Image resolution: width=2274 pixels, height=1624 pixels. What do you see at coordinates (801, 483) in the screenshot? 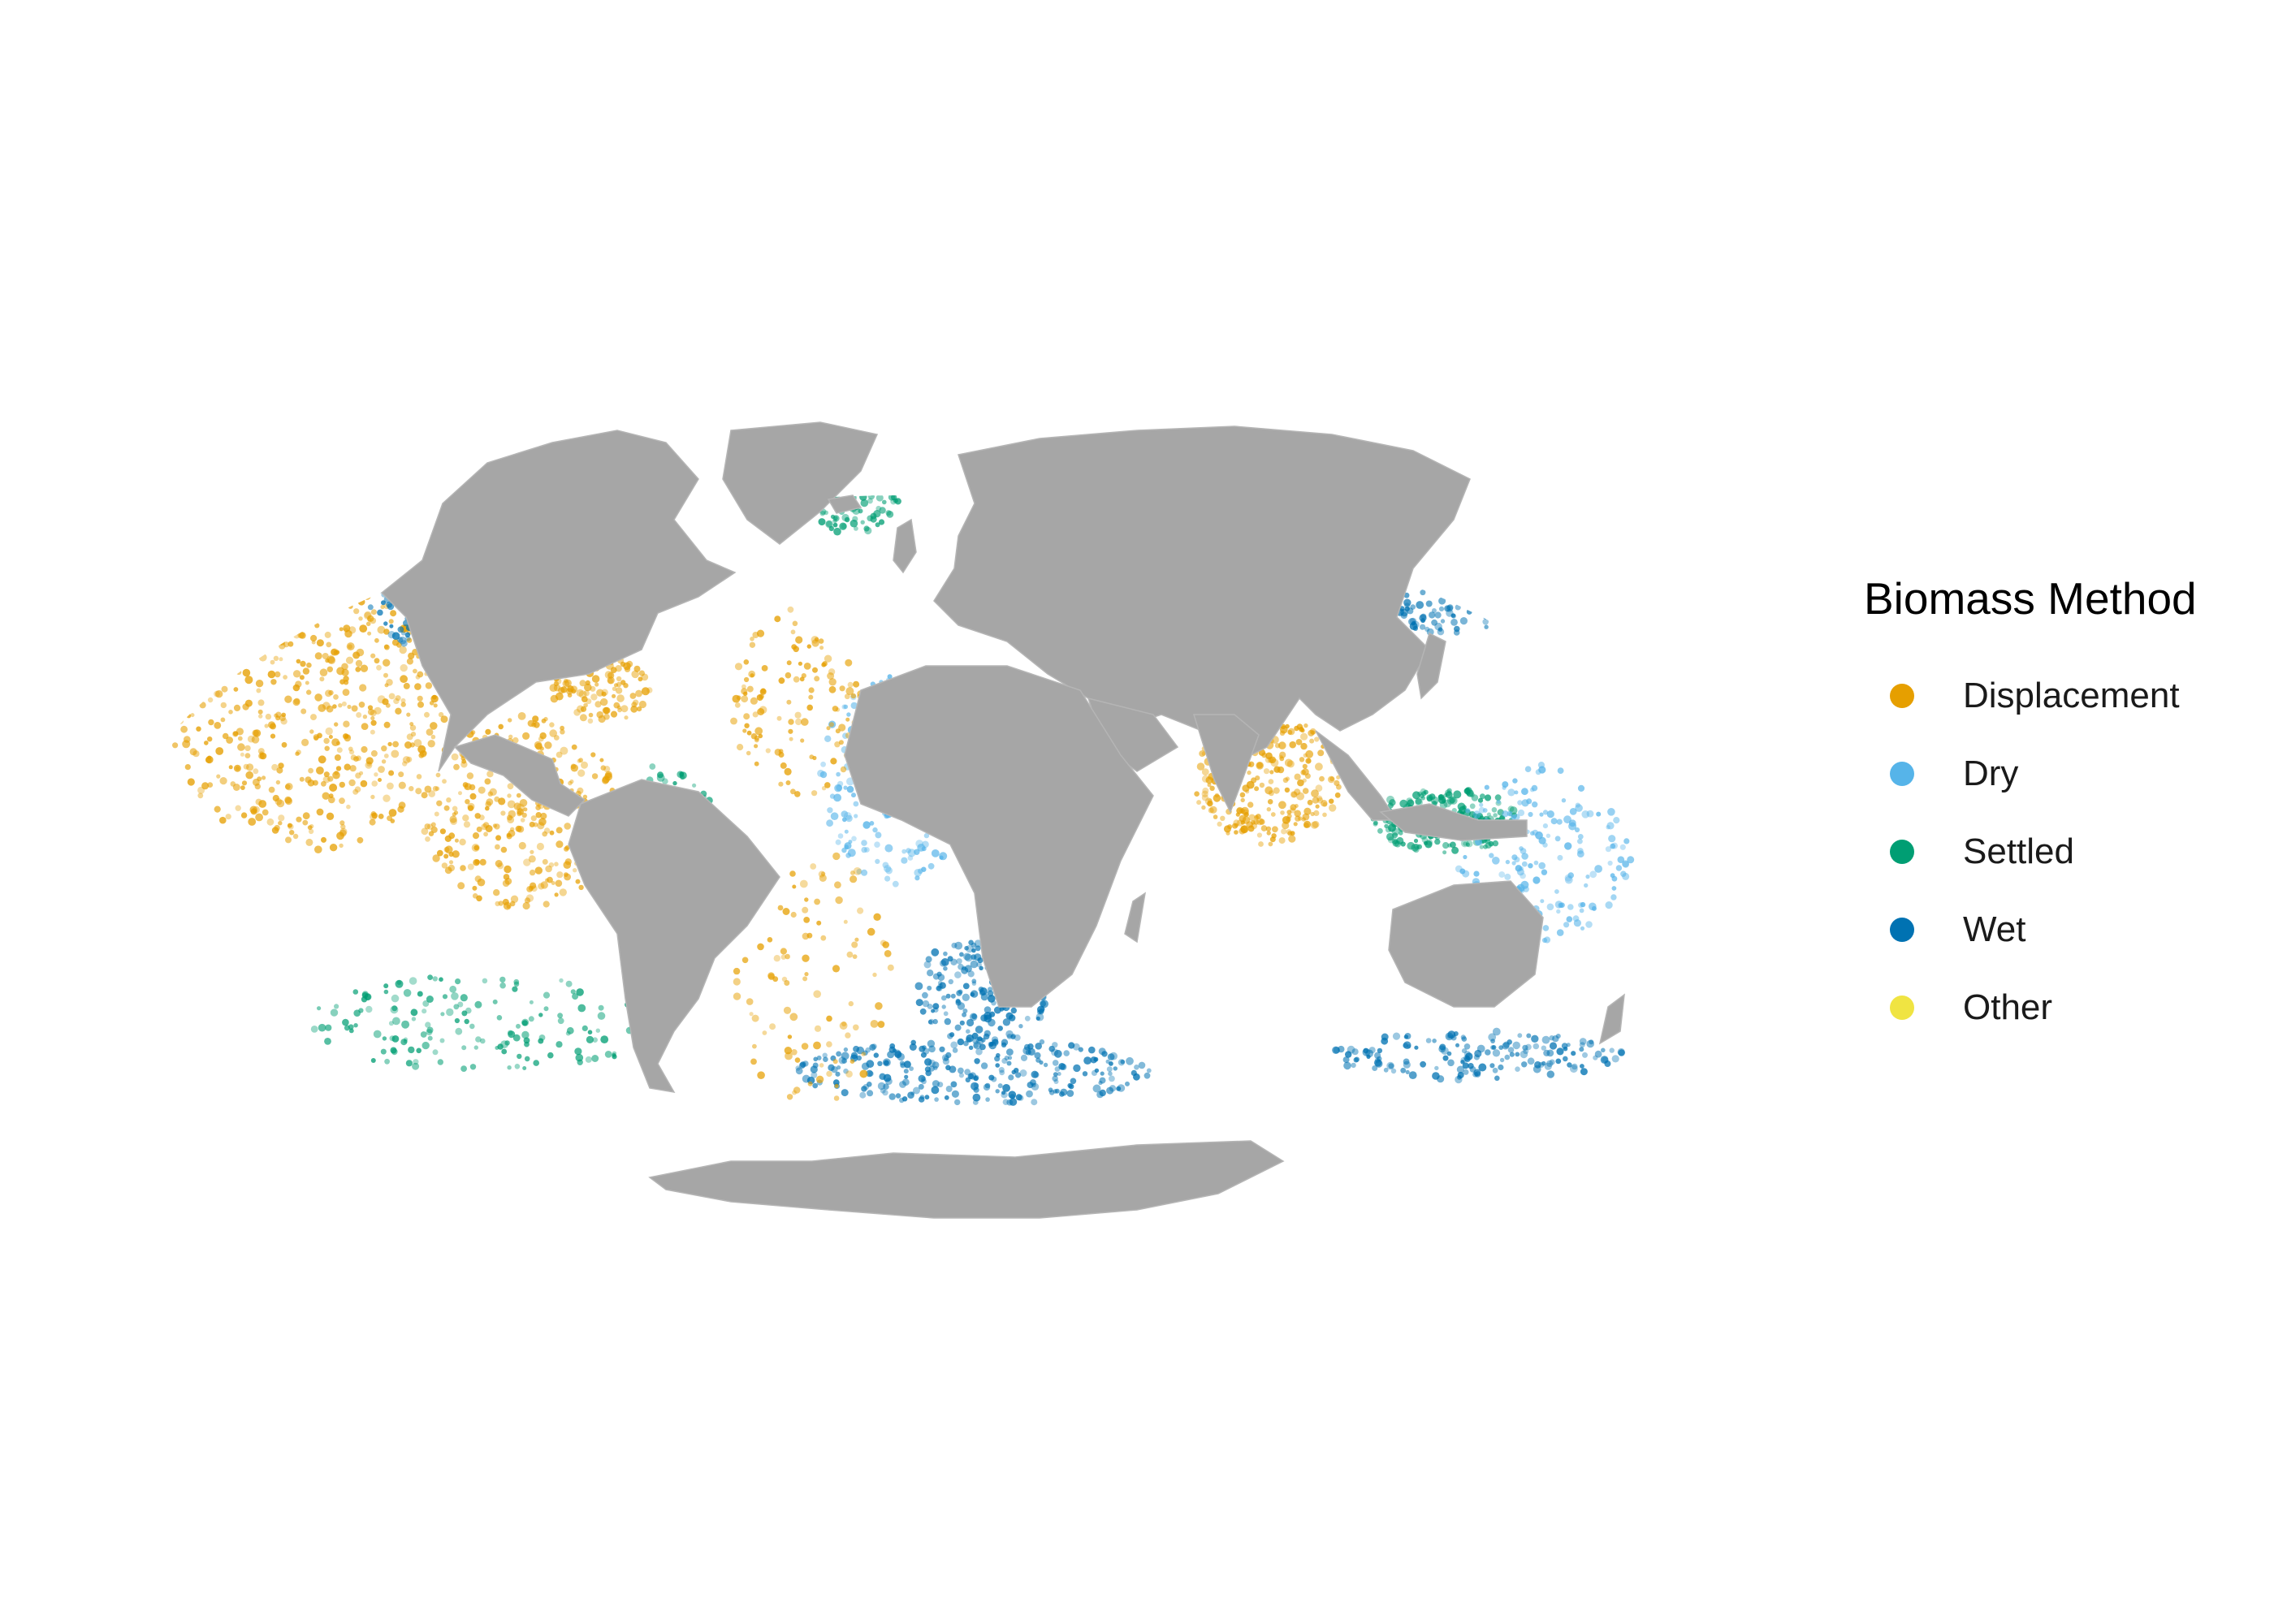
I see `greenland` at bounding box center [801, 483].